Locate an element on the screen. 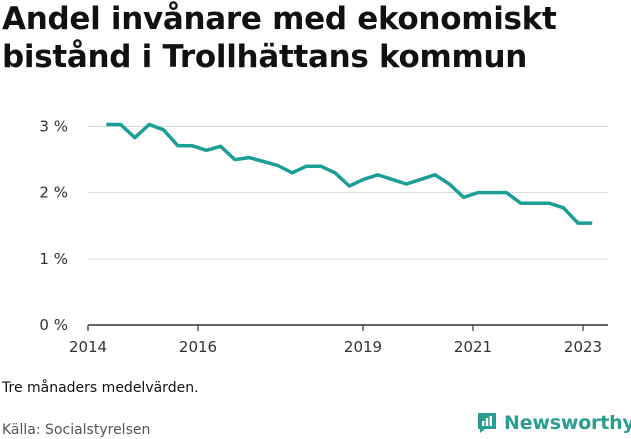 This screenshot has height=439, width=631. x-tick-label: 2023 is located at coordinates (583, 347).